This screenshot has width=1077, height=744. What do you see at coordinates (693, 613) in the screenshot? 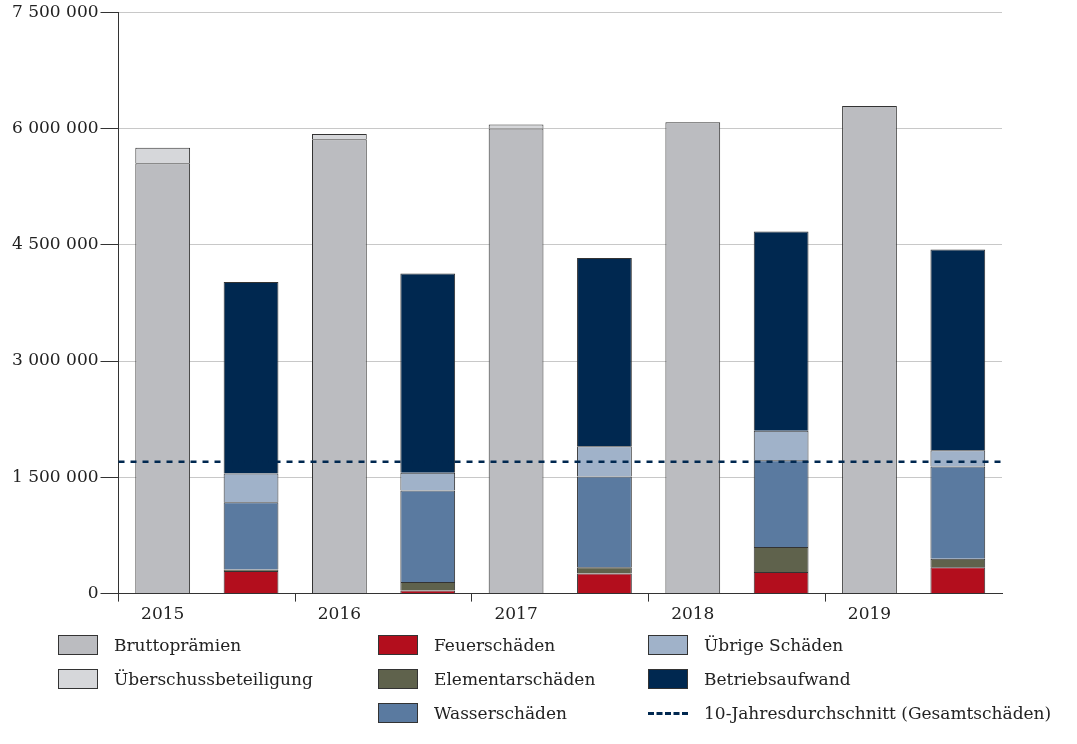
I see `x-tick-label: 2018` at bounding box center [693, 613].